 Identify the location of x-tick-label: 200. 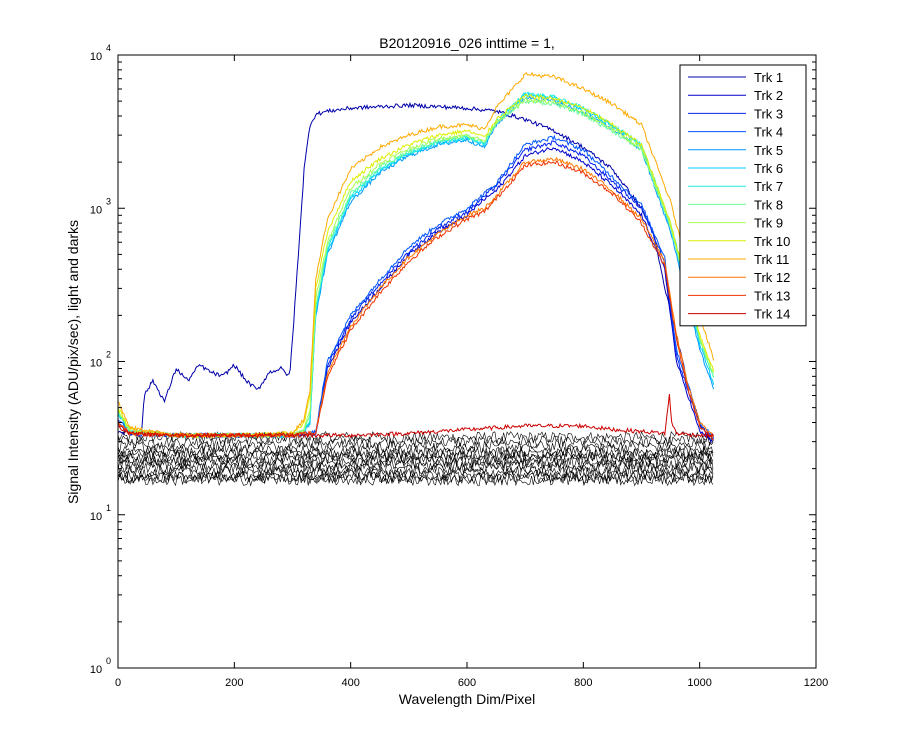
(234, 683).